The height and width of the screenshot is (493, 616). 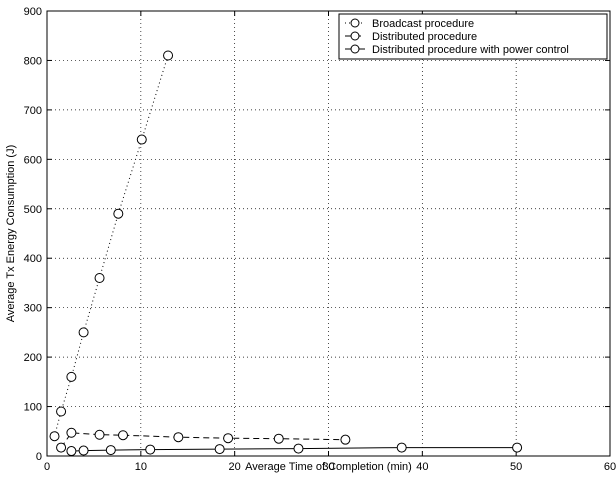 What do you see at coordinates (33, 210) in the screenshot?
I see `y-tick-label: 500` at bounding box center [33, 210].